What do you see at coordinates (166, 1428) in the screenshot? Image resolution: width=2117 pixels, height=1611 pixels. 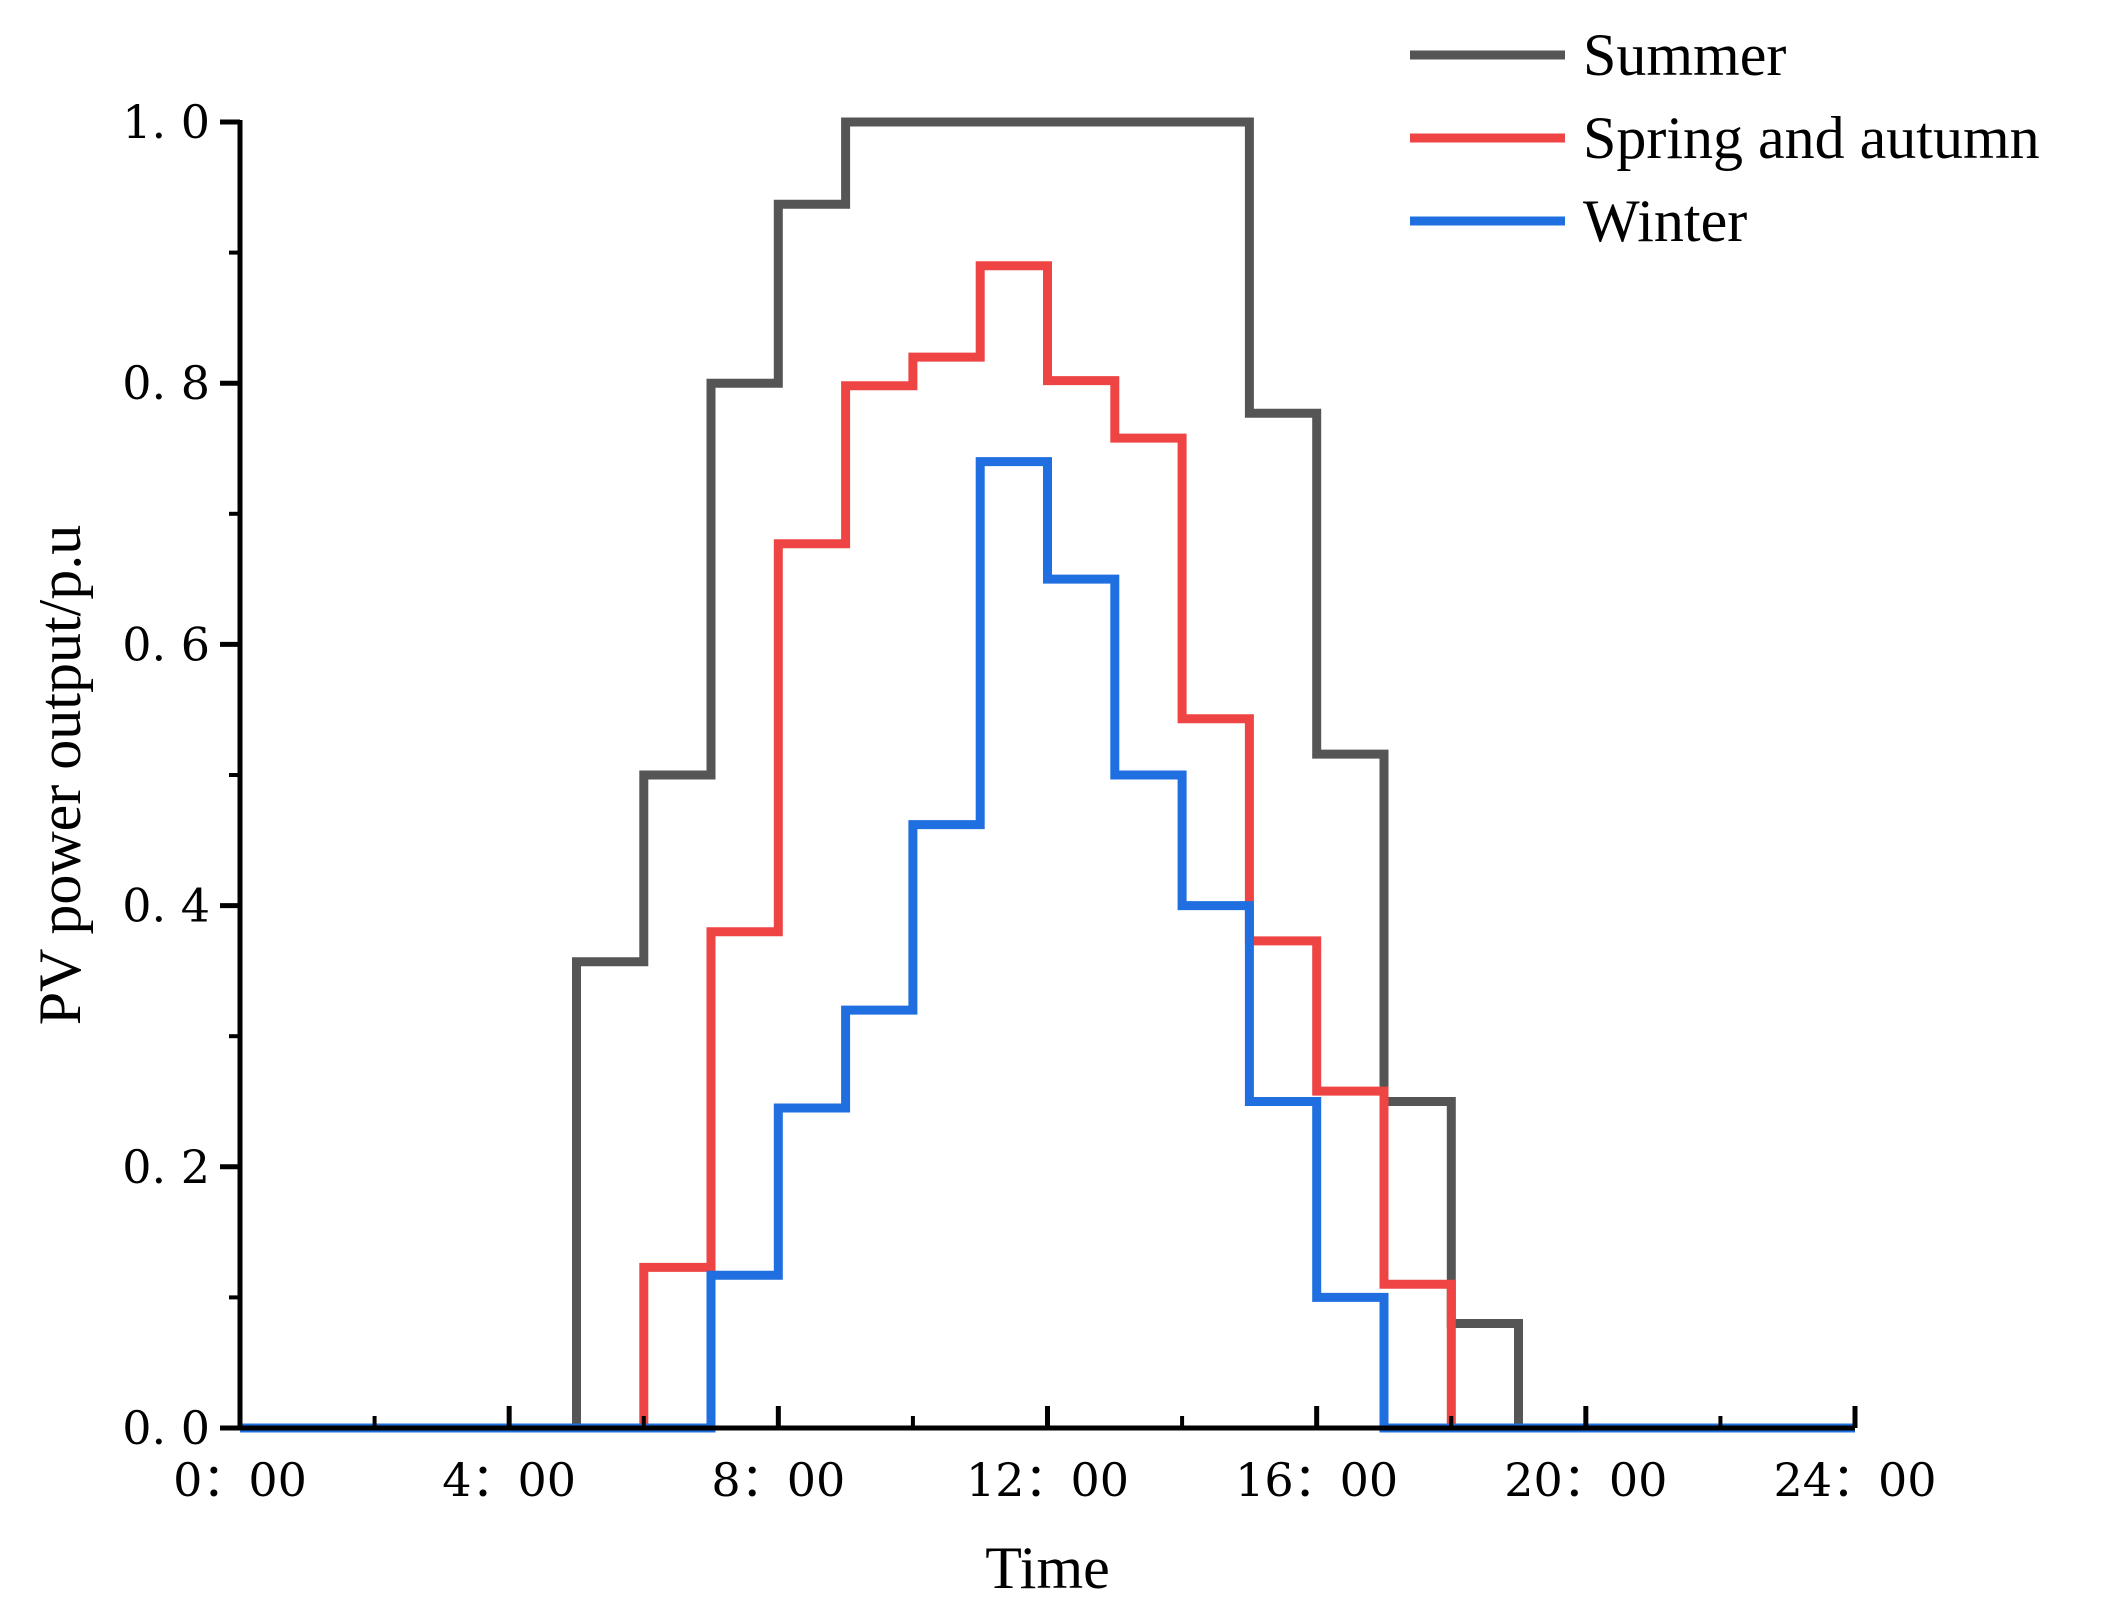 I see `y-tick-label: 0. 0` at bounding box center [166, 1428].